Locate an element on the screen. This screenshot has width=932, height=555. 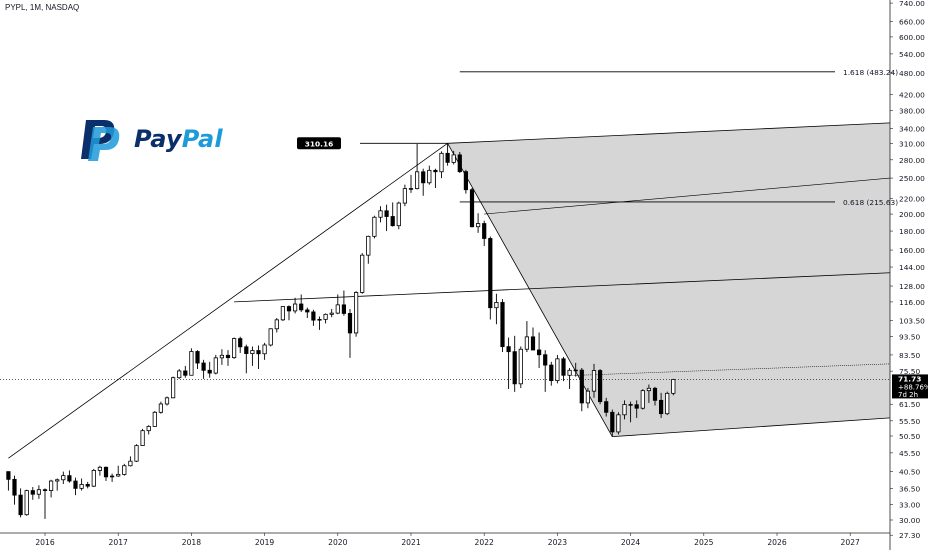
wordmark-pal: Pal is located at coordinates (202, 139).